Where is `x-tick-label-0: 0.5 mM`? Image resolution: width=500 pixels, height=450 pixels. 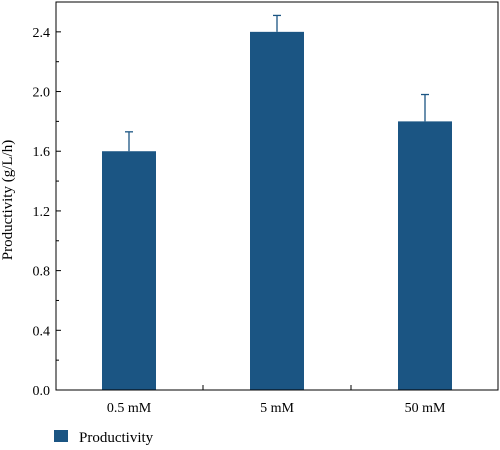
x-tick-label-0: 0.5 mM is located at coordinates (129, 408).